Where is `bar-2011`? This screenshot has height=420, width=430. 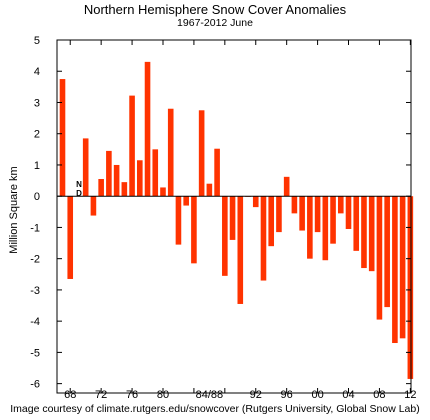 bar-2011 is located at coordinates (402, 267).